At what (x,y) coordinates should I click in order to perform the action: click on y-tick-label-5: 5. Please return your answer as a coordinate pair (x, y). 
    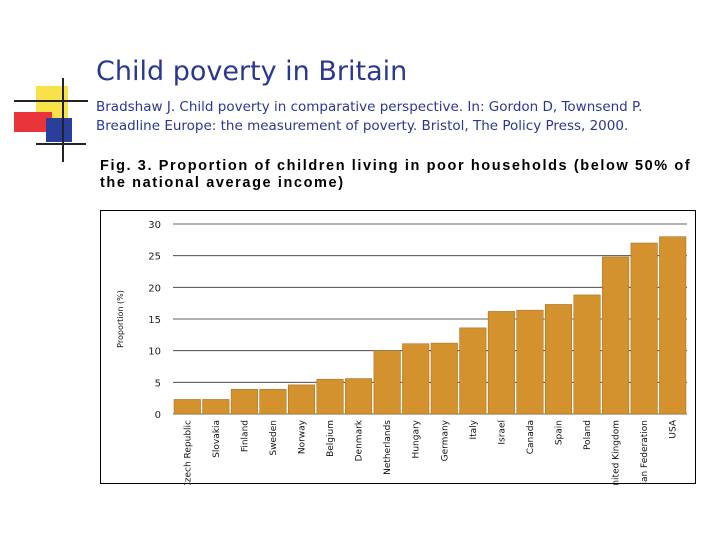
    Looking at the image, I should click on (158, 383).